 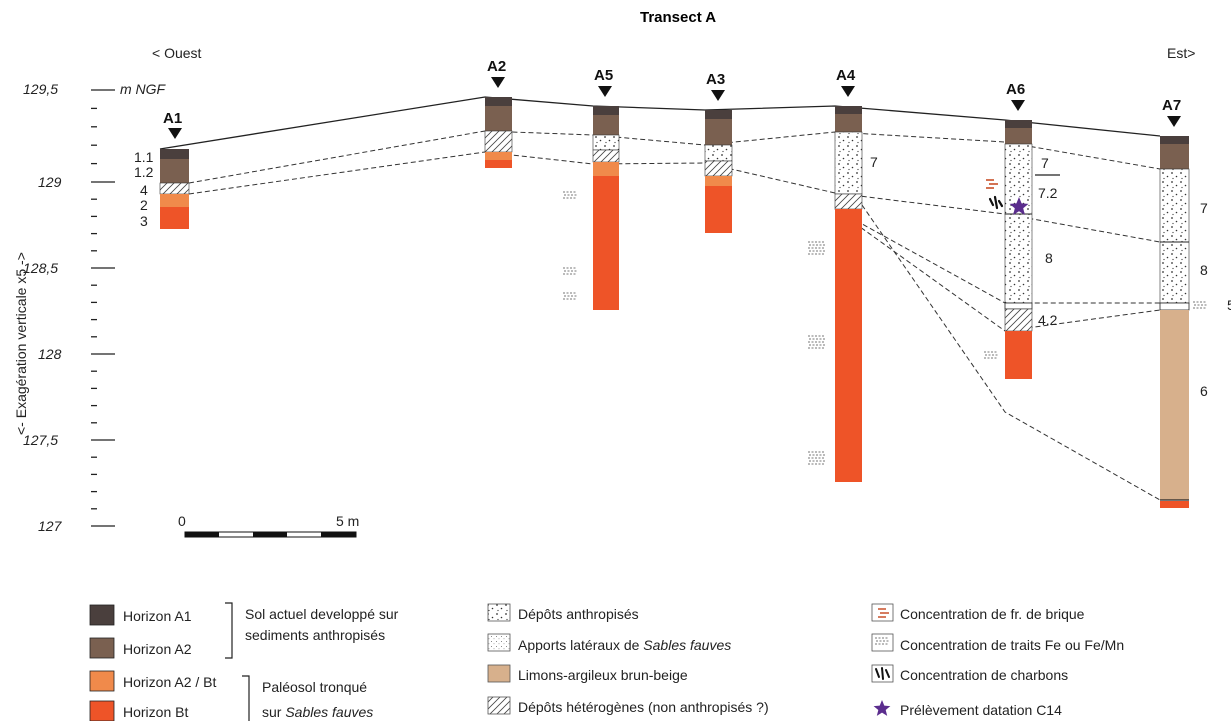 I want to click on unit-label-a7-8: 8, so click(x=1204, y=270).